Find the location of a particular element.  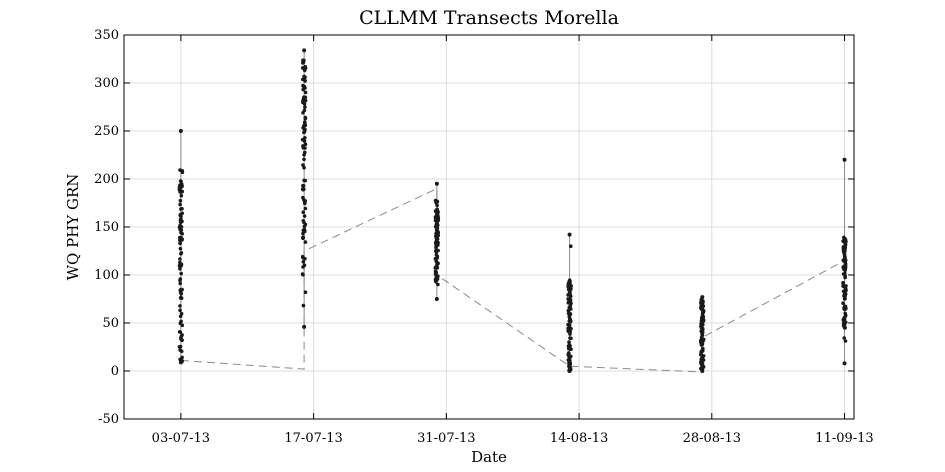

chart-title: CLLMM Transects Morella is located at coordinates (489, 18).